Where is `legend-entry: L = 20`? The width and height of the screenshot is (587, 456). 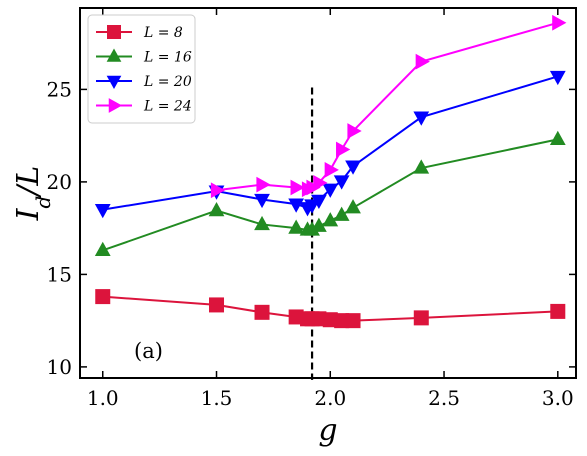
legend-entry: L = 20 is located at coordinates (144, 82).